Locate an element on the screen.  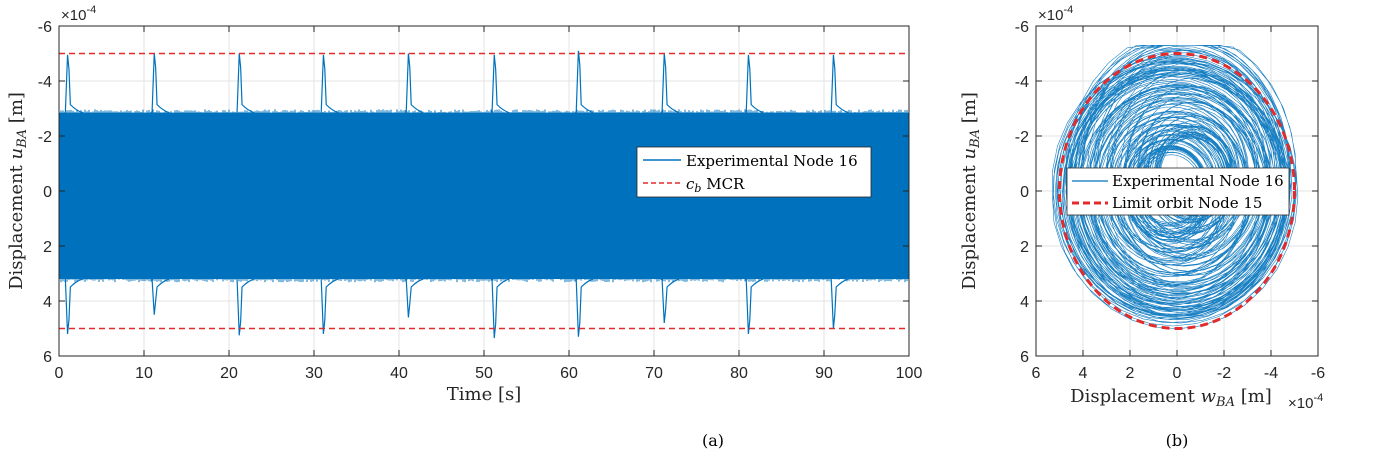
legend-label-mcr: cb MCR is located at coordinates (715, 185).